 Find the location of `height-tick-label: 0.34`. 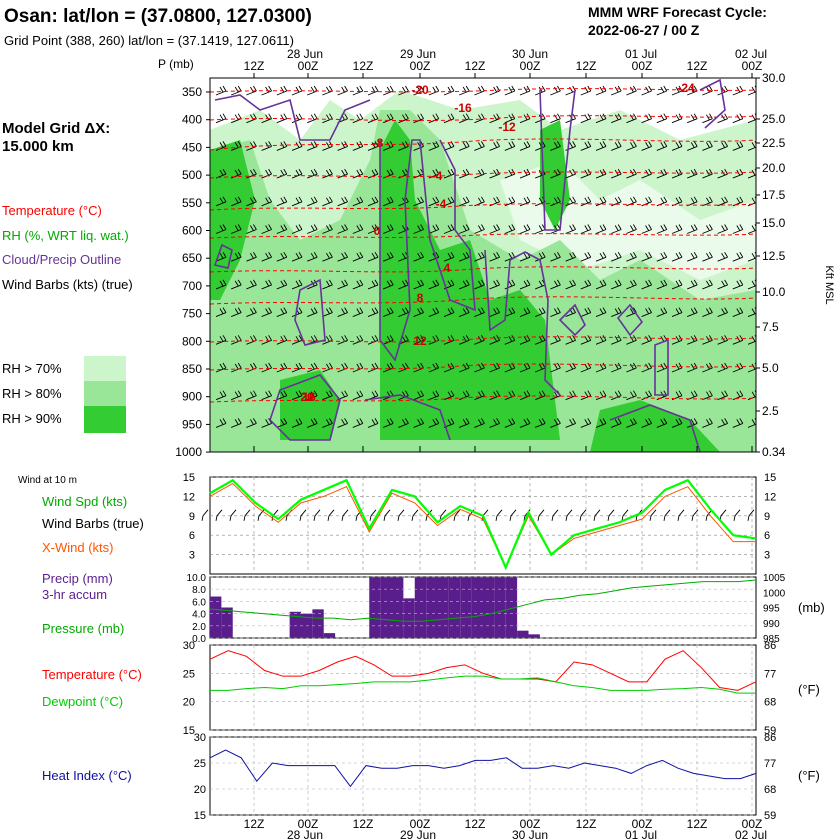

height-tick-label: 0.34 is located at coordinates (774, 452).